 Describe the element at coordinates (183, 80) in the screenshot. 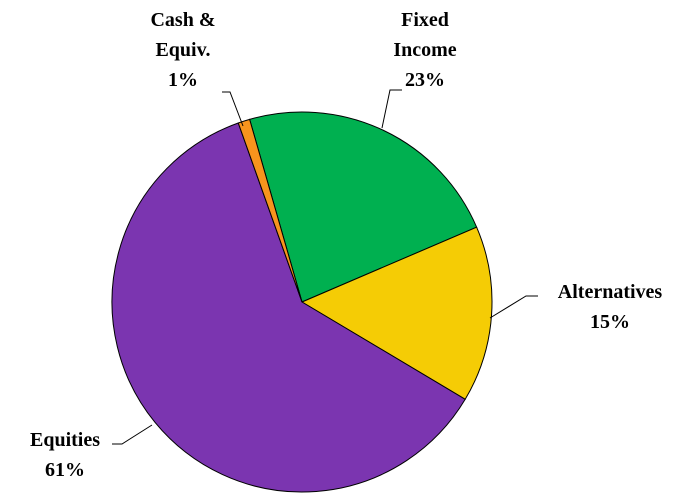

I see `value-label: 1%` at that location.